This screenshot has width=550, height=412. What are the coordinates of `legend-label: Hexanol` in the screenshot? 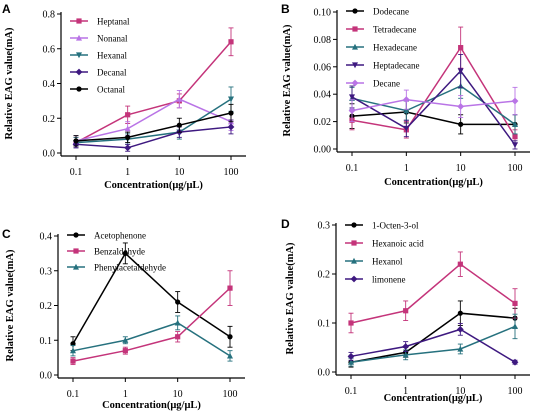 It's located at (387, 262).